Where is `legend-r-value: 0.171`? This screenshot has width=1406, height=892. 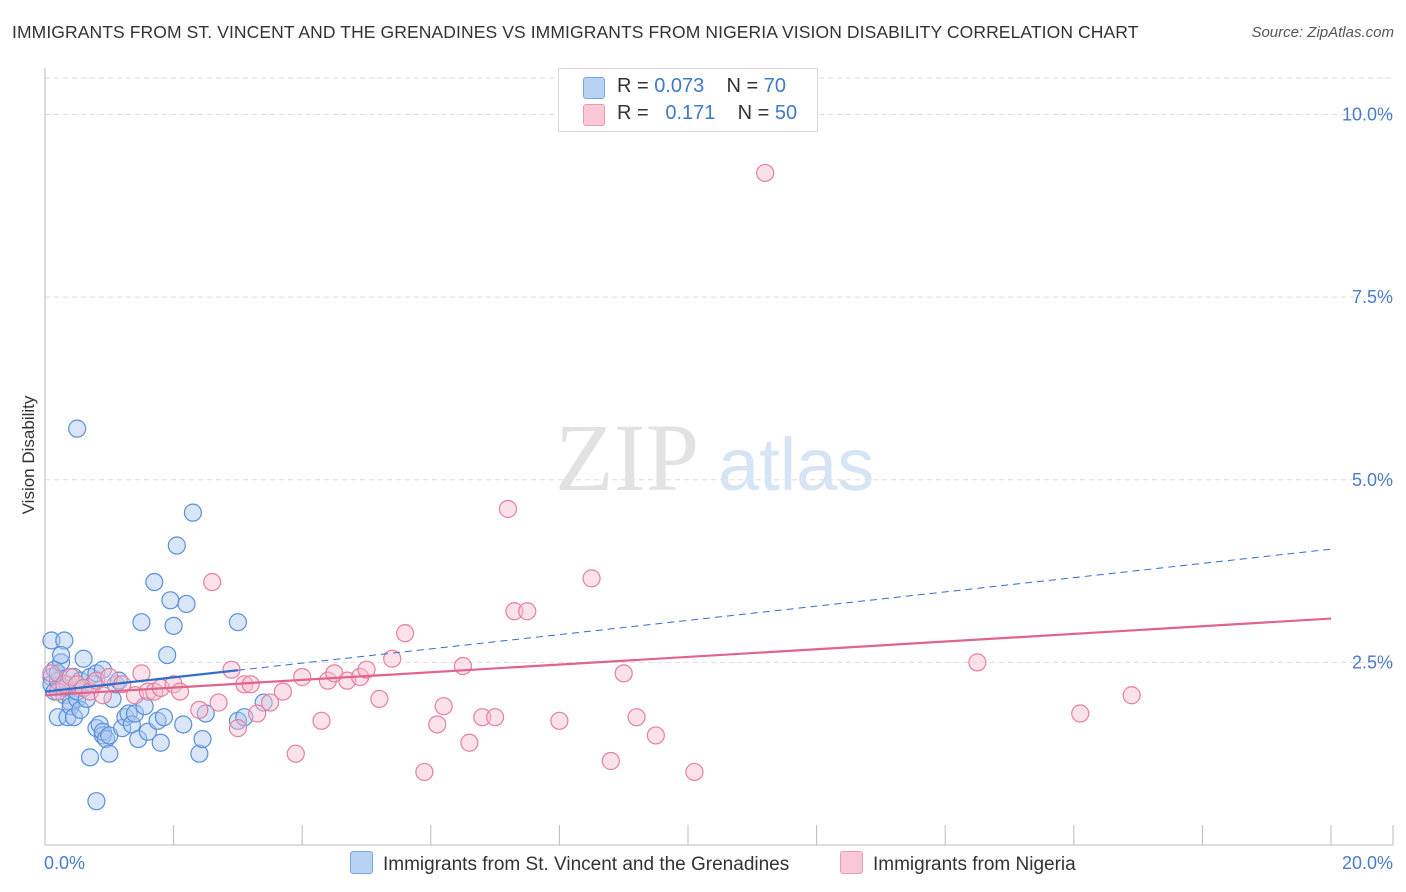 legend-r-value: 0.171 is located at coordinates (690, 113).